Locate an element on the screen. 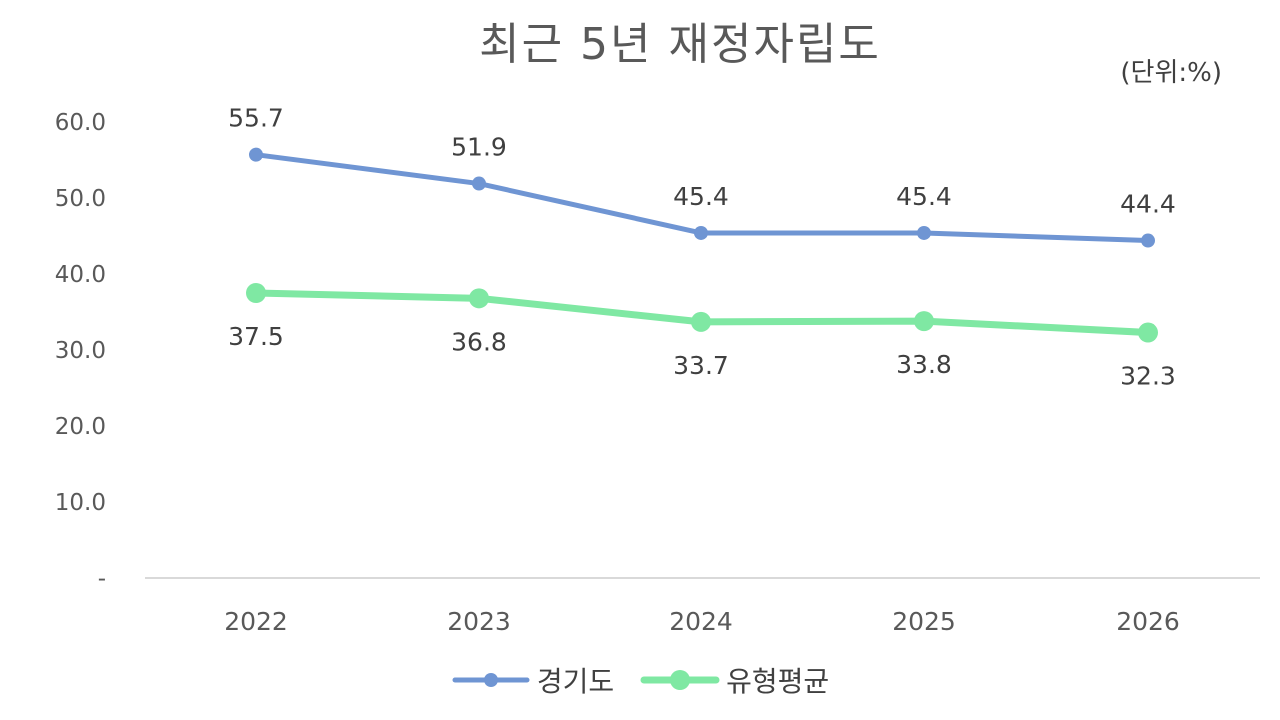 The image size is (1280, 720). data-label: 36.8 is located at coordinates (479, 341).